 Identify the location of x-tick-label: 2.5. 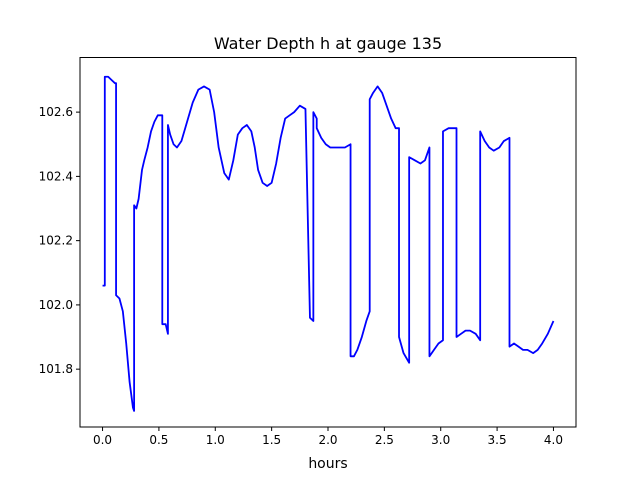
(384, 440).